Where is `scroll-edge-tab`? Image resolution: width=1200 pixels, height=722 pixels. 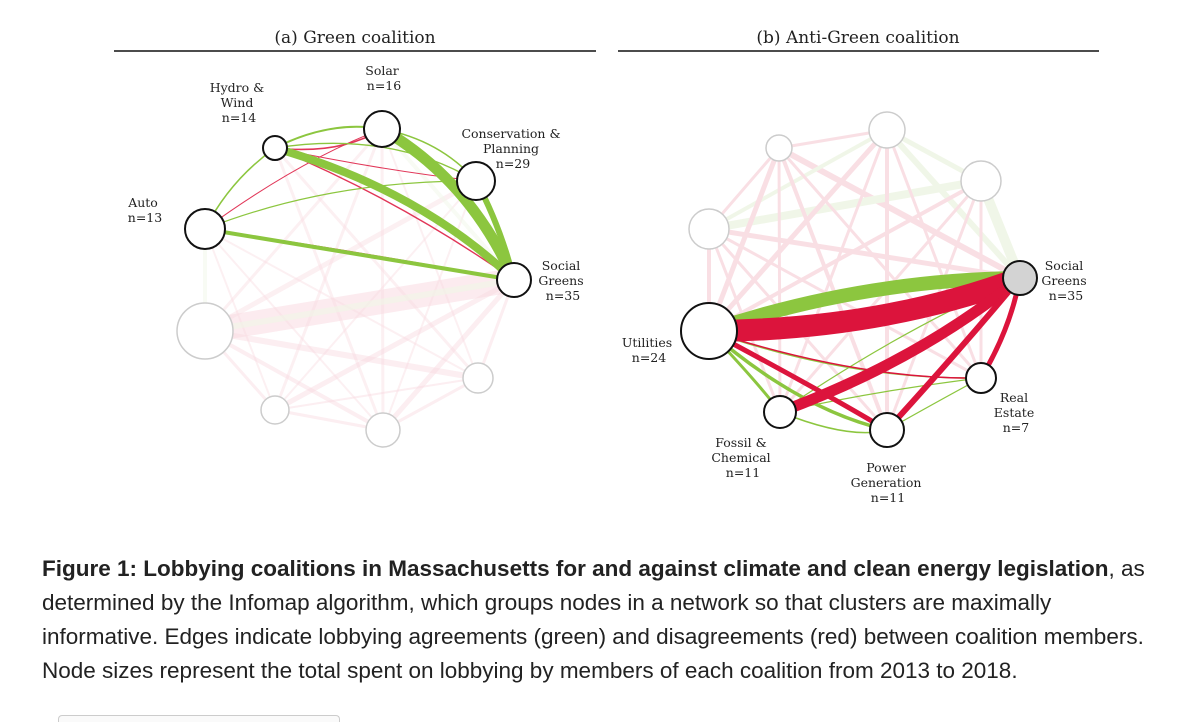
scroll-edge-tab is located at coordinates (199, 718).